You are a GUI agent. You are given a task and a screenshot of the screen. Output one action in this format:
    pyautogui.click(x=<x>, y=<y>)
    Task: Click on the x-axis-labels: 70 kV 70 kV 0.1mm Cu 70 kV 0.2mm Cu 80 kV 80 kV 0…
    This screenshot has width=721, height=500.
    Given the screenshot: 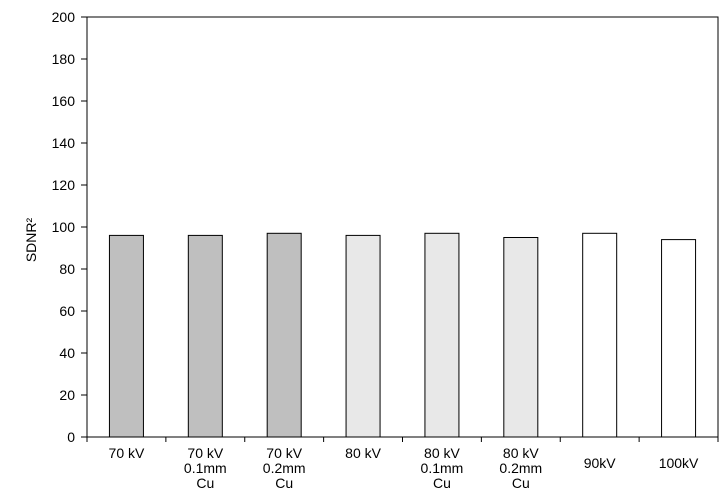 What is the action you would take?
    pyautogui.click(x=402, y=464)
    